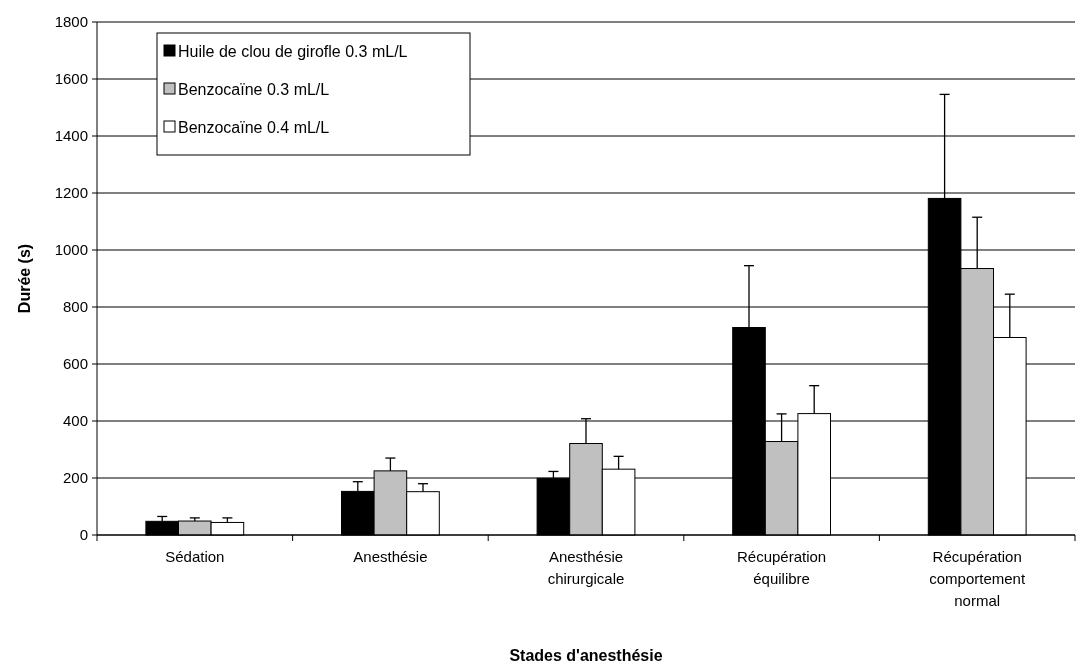 Image resolution: width=1089 pixels, height=669 pixels. Describe the element at coordinates (71, 79) in the screenshot. I see `y-tick-label: 1600` at that location.